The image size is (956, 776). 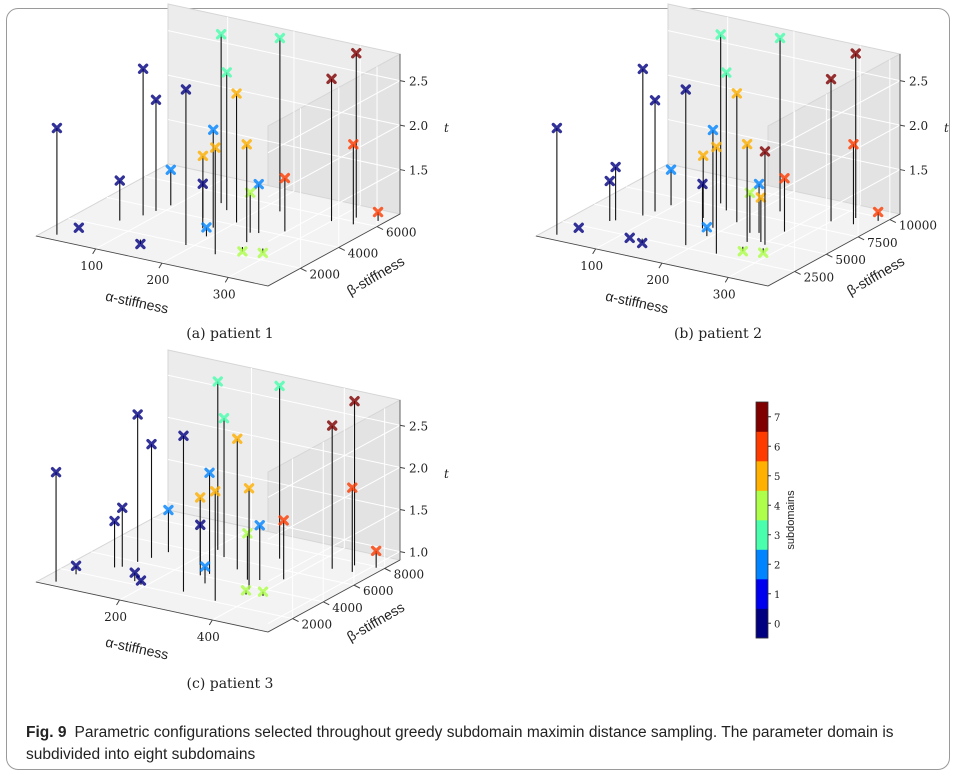 I want to click on colorbar-outline, so click(x=762, y=520).